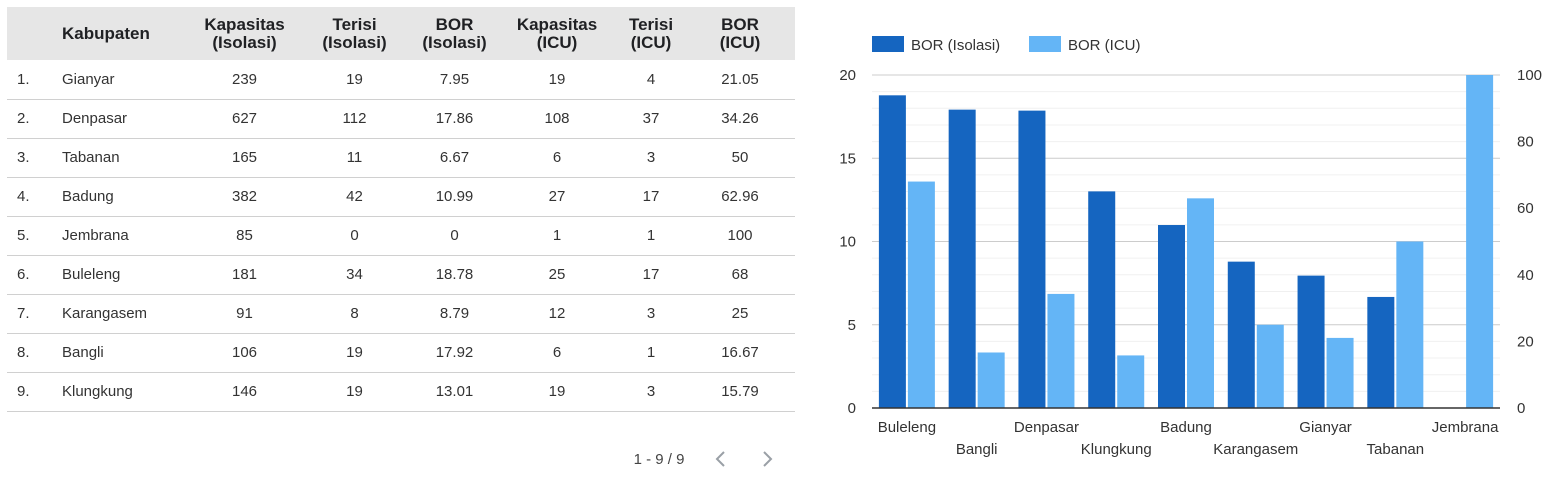 This screenshot has height=478, width=1562. I want to click on row-index: 8., so click(23, 352).